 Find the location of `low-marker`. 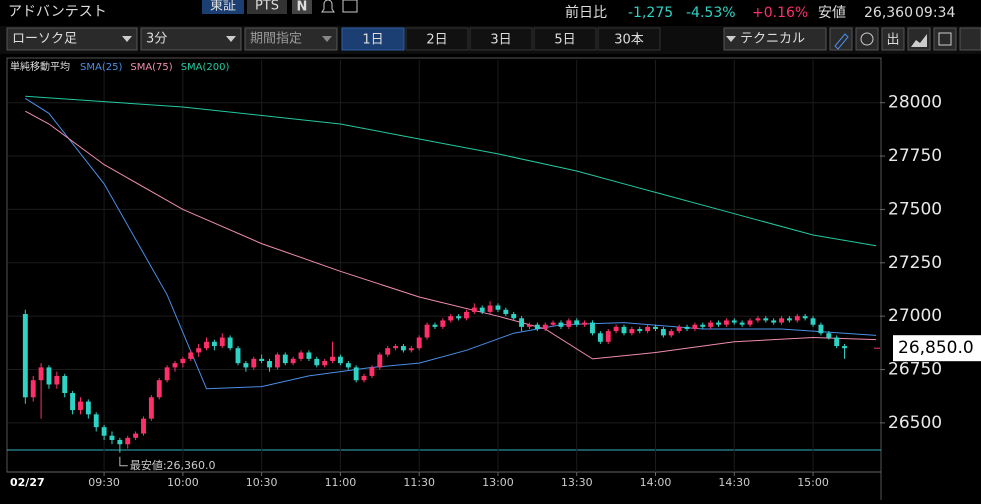

low-marker is located at coordinates (123, 461).